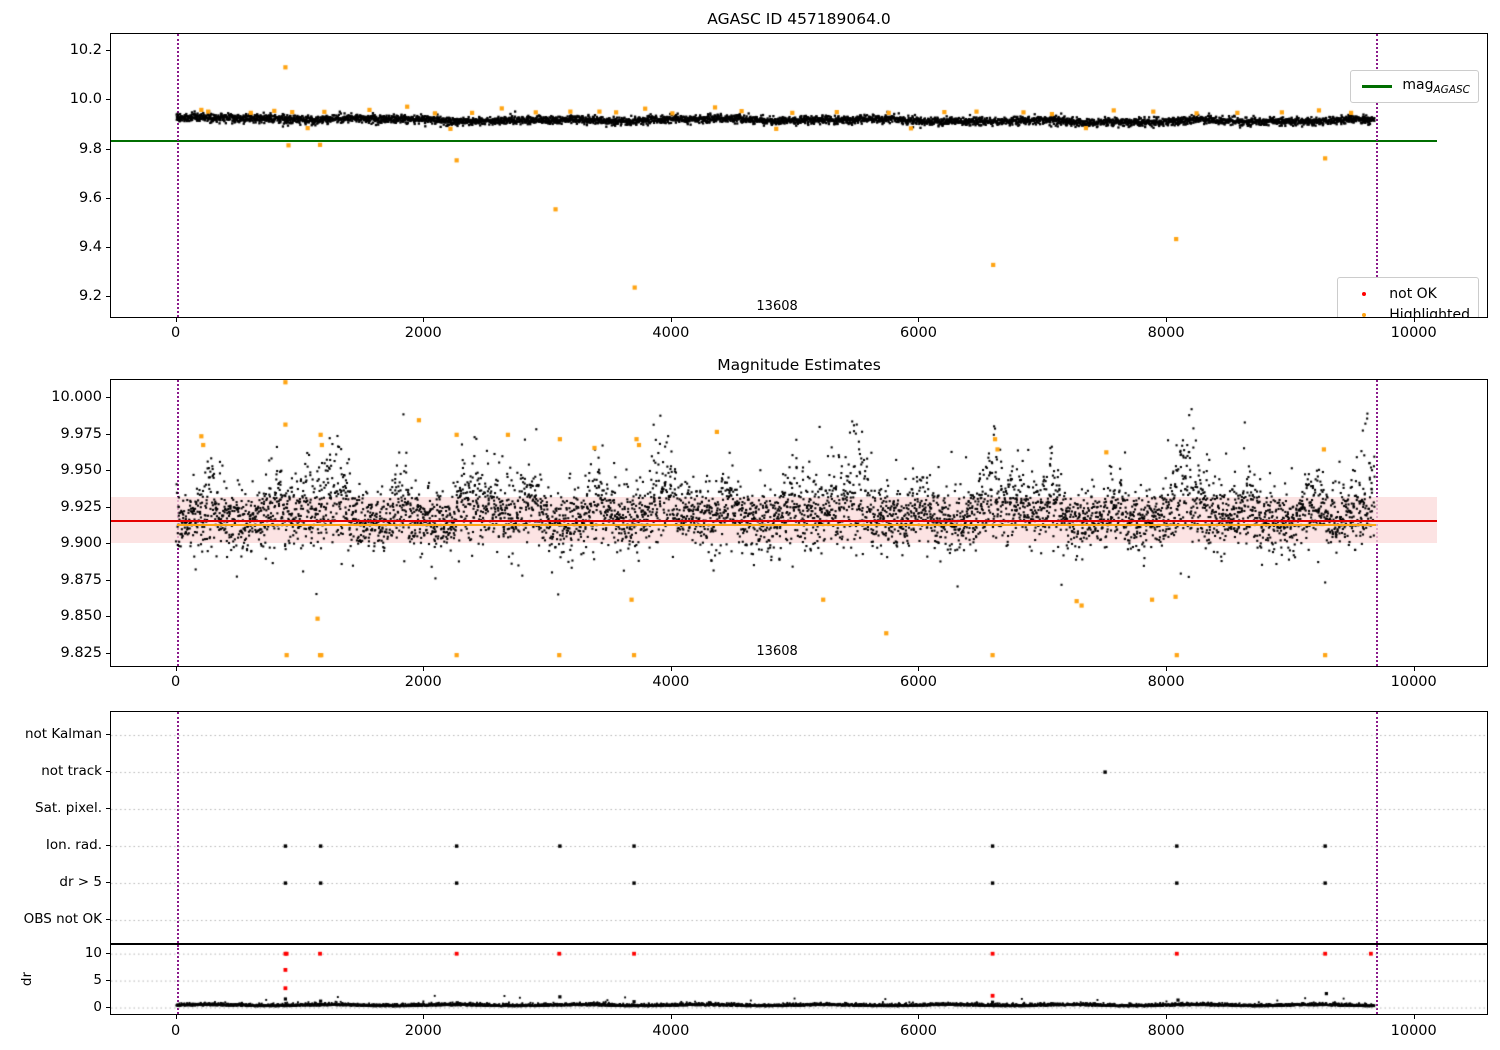 Image resolution: width=1500 pixels, height=1050 pixels. I want to click on y-tick-label: 9.900, so click(81, 543).